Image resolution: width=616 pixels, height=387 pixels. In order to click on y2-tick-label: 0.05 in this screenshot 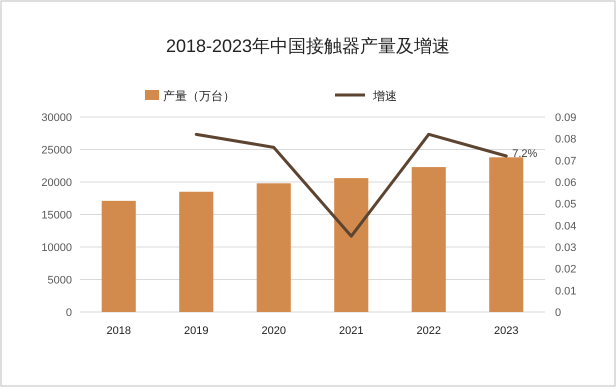, I will do `click(565, 204)`.